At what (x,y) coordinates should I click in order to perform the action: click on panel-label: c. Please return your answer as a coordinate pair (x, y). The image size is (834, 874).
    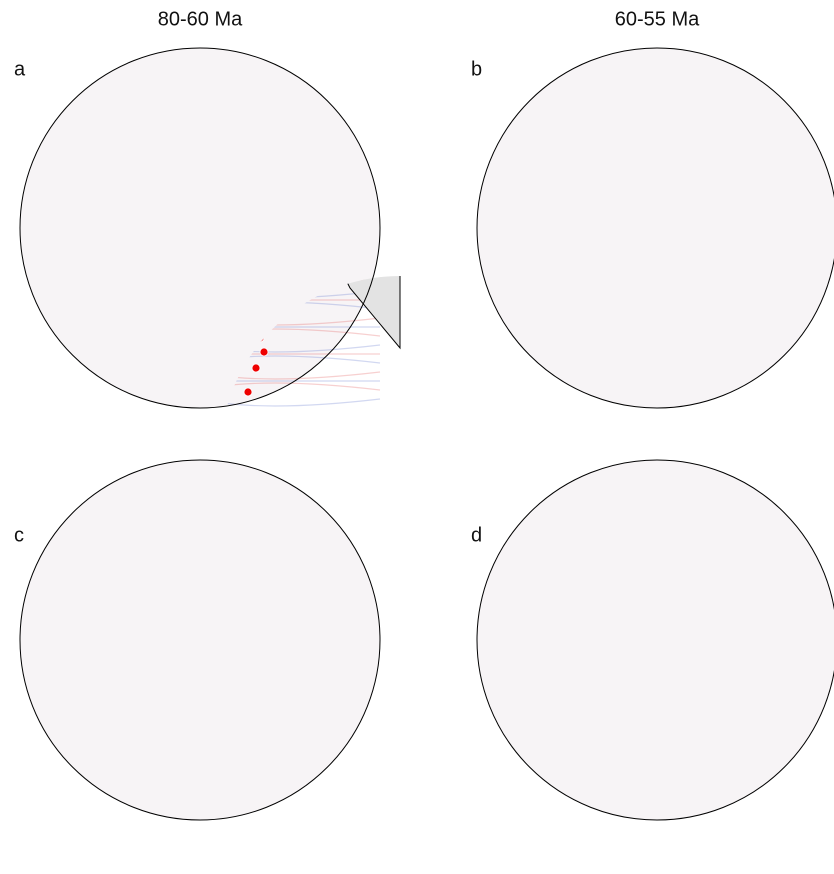
    Looking at the image, I should click on (19, 535).